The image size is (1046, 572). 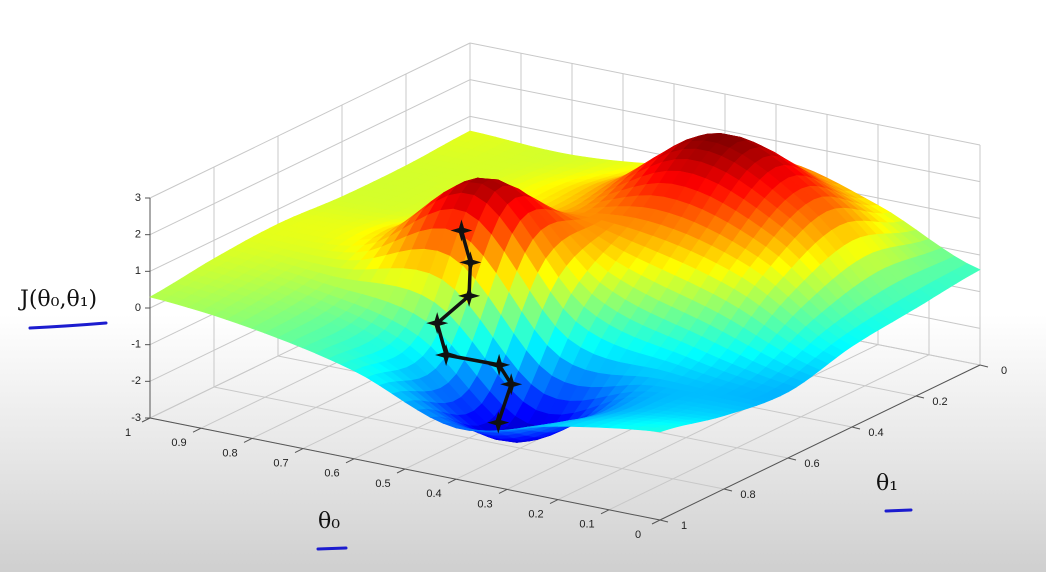 I want to click on z-tick-label: 2, so click(x=138, y=235).